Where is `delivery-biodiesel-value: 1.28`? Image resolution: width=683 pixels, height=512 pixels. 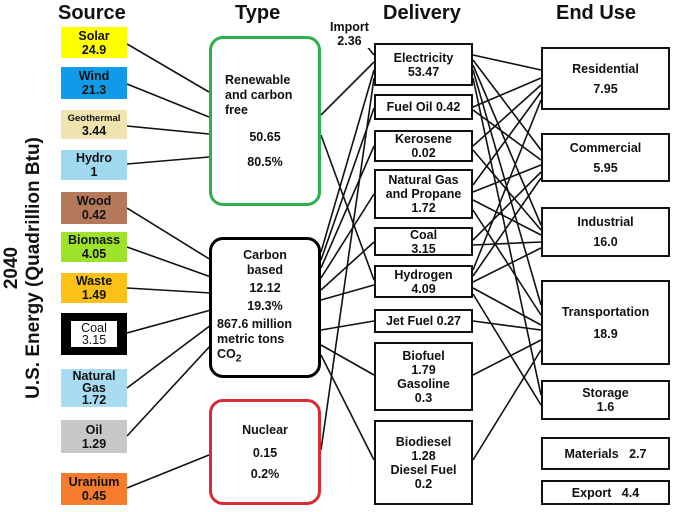 delivery-biodiesel-value: 1.28 is located at coordinates (423, 455).